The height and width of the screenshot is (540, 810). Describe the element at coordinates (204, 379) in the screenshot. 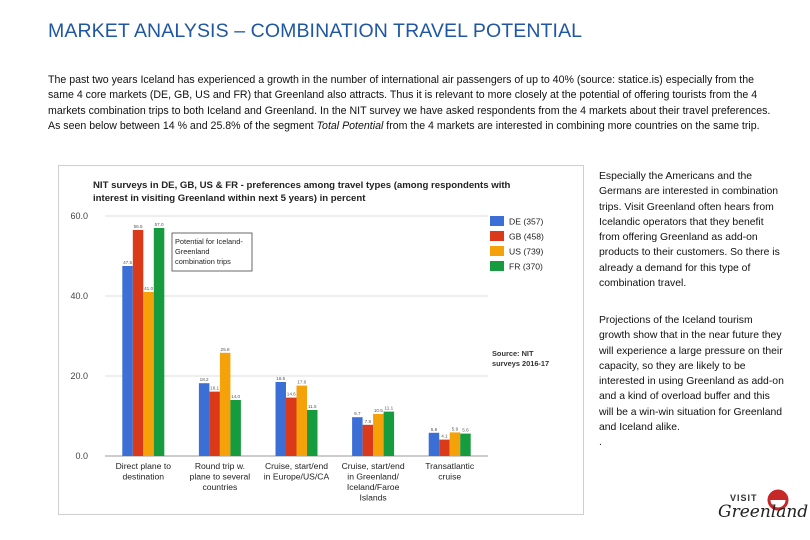

I see `data-label: 18.2` at that location.